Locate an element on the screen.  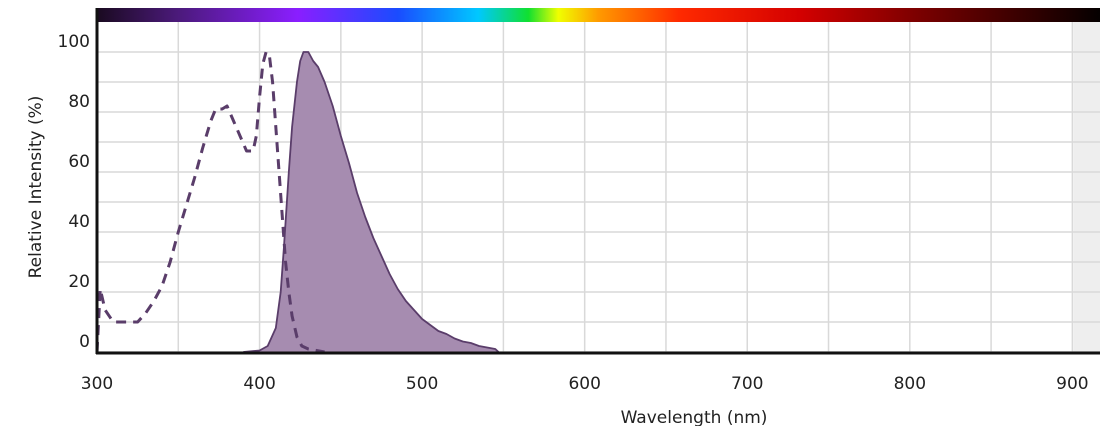
y-tick-label: 40 is located at coordinates (79, 222).